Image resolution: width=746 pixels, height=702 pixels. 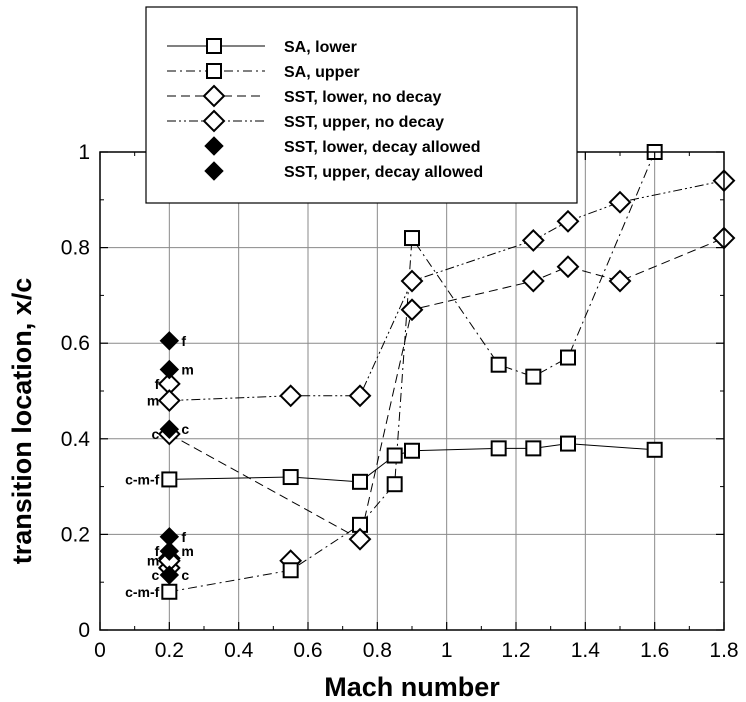 What do you see at coordinates (320, 47) in the screenshot?
I see `legend-label-0: SA, lower` at bounding box center [320, 47].